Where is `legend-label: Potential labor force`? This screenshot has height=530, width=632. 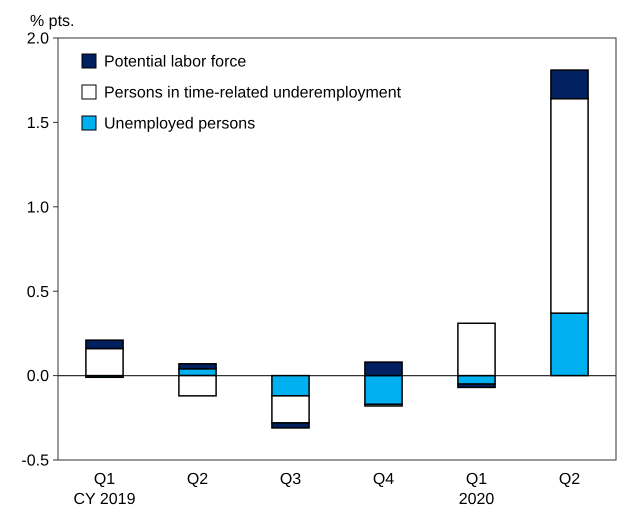 legend-label: Potential labor force is located at coordinates (175, 62).